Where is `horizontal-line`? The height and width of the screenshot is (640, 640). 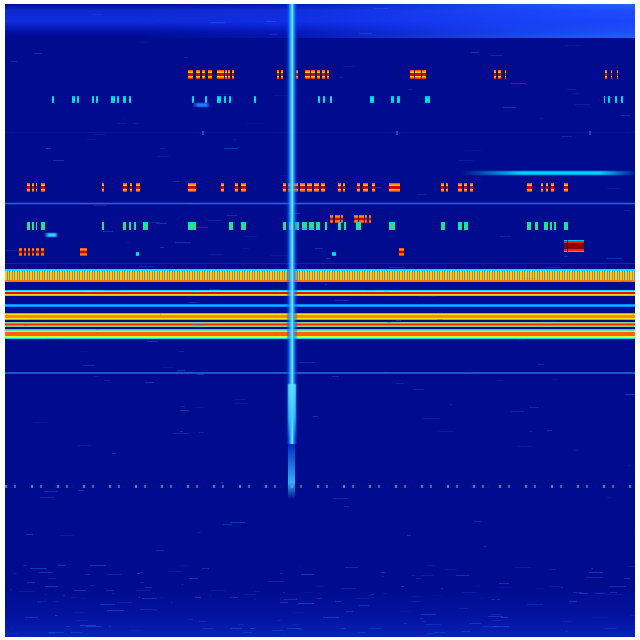 horizontal-line is located at coordinates (320, 203).